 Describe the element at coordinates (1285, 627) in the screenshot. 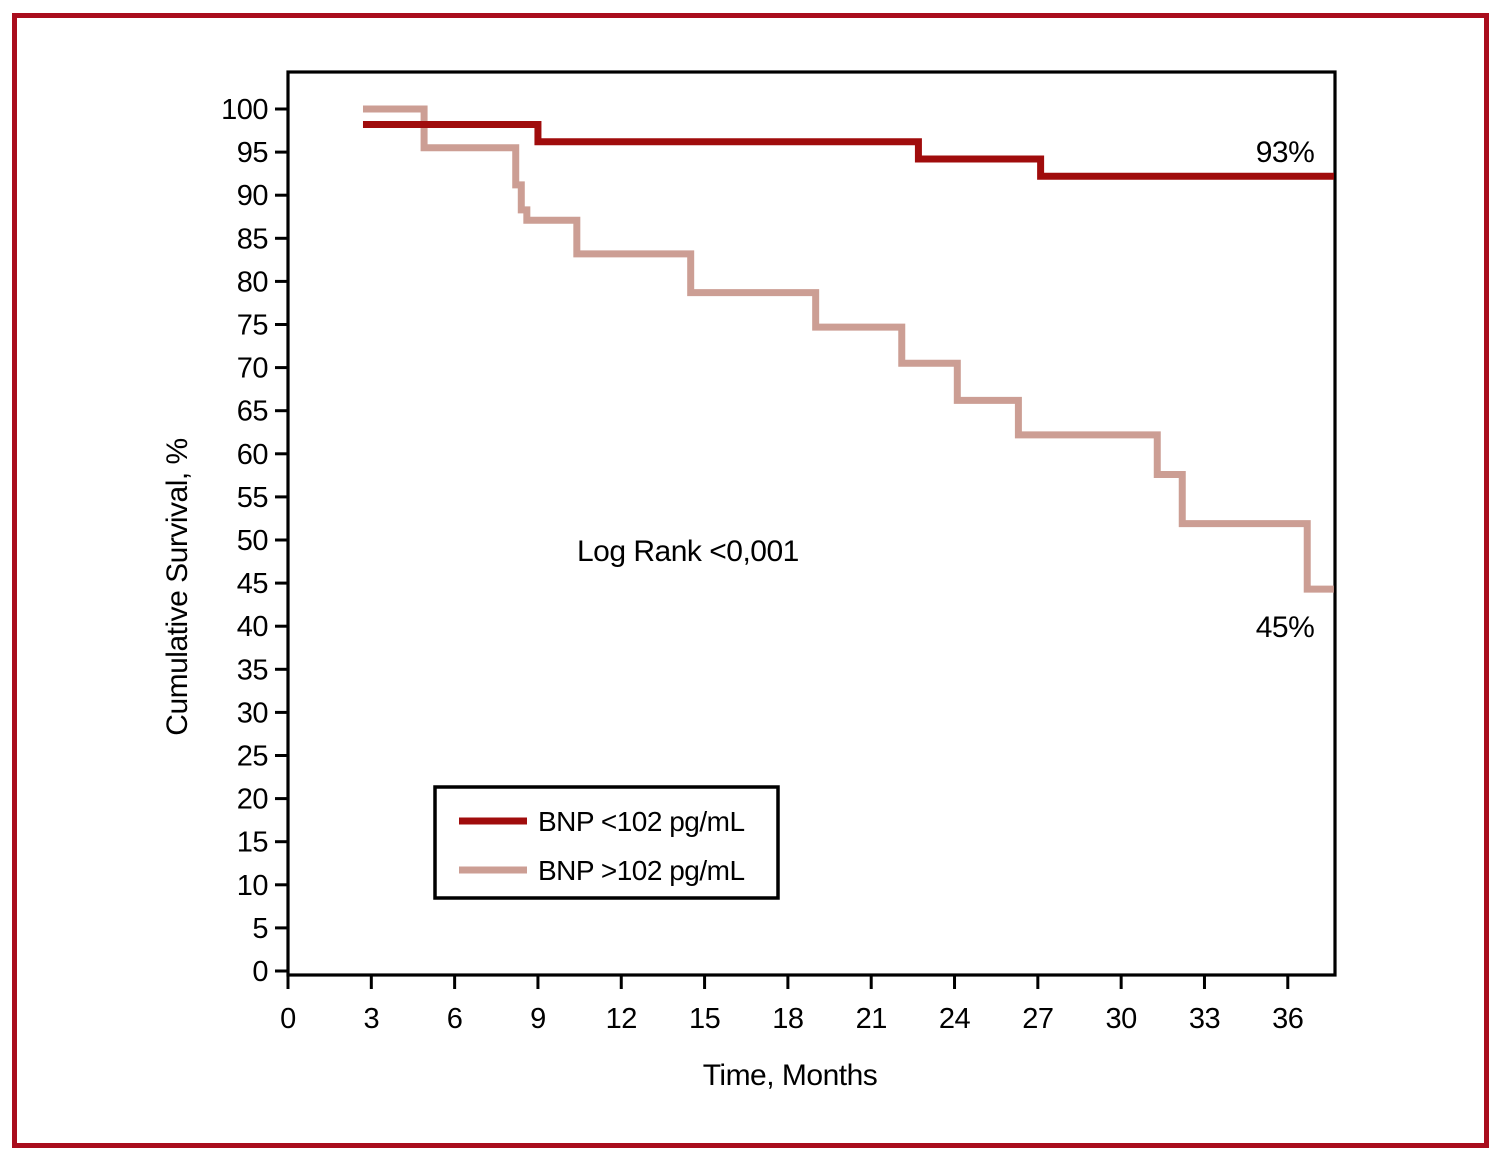

I see `annotation-label-45: 45%` at that location.